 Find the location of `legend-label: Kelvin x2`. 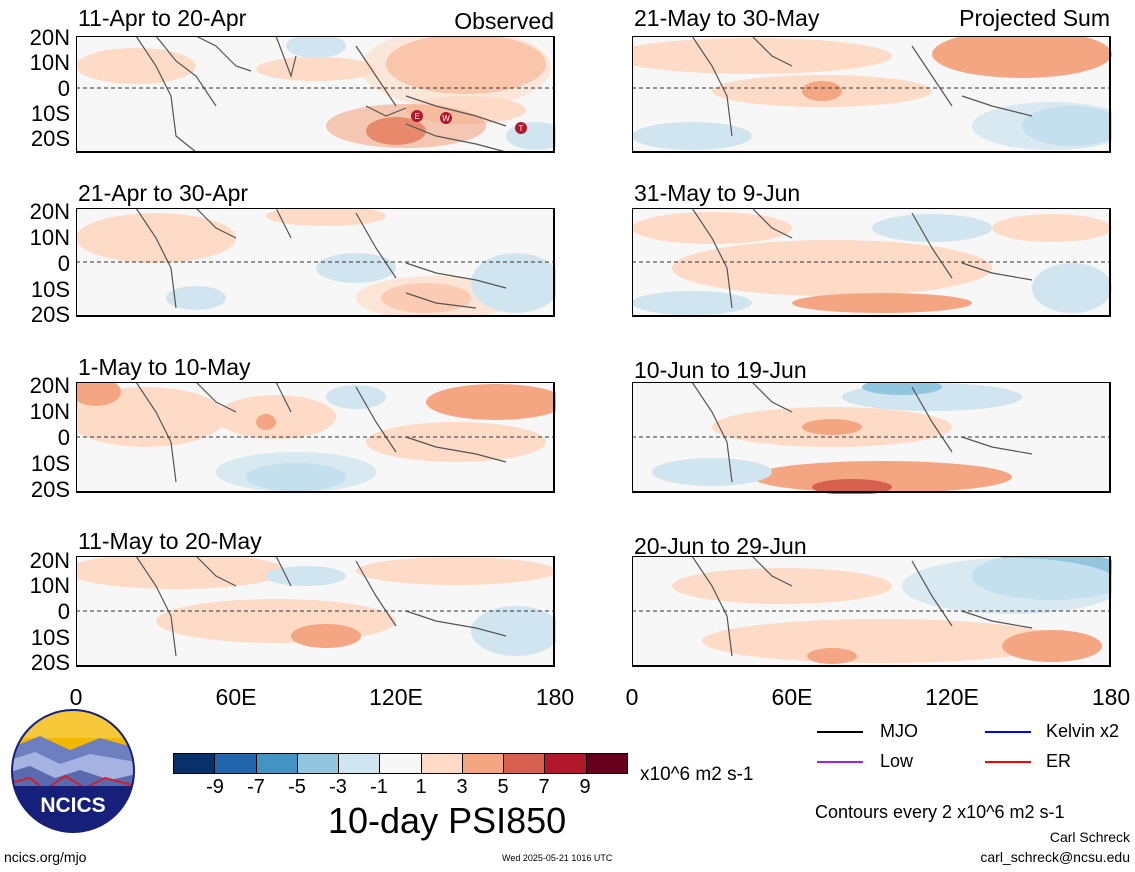

legend-label: Kelvin x2 is located at coordinates (1083, 731).